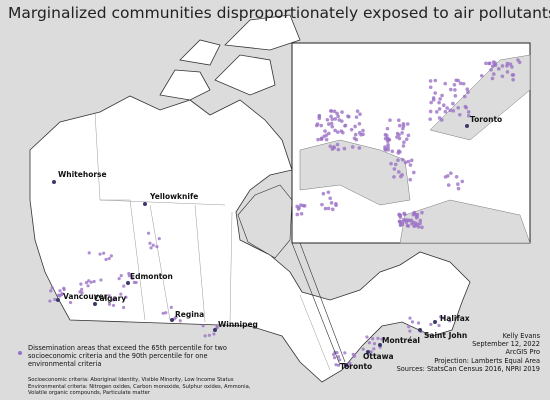 The image size is (550, 400). Describe the element at coordinates (455, 318) in the screenshot. I see `city-label: Halifax` at that location.